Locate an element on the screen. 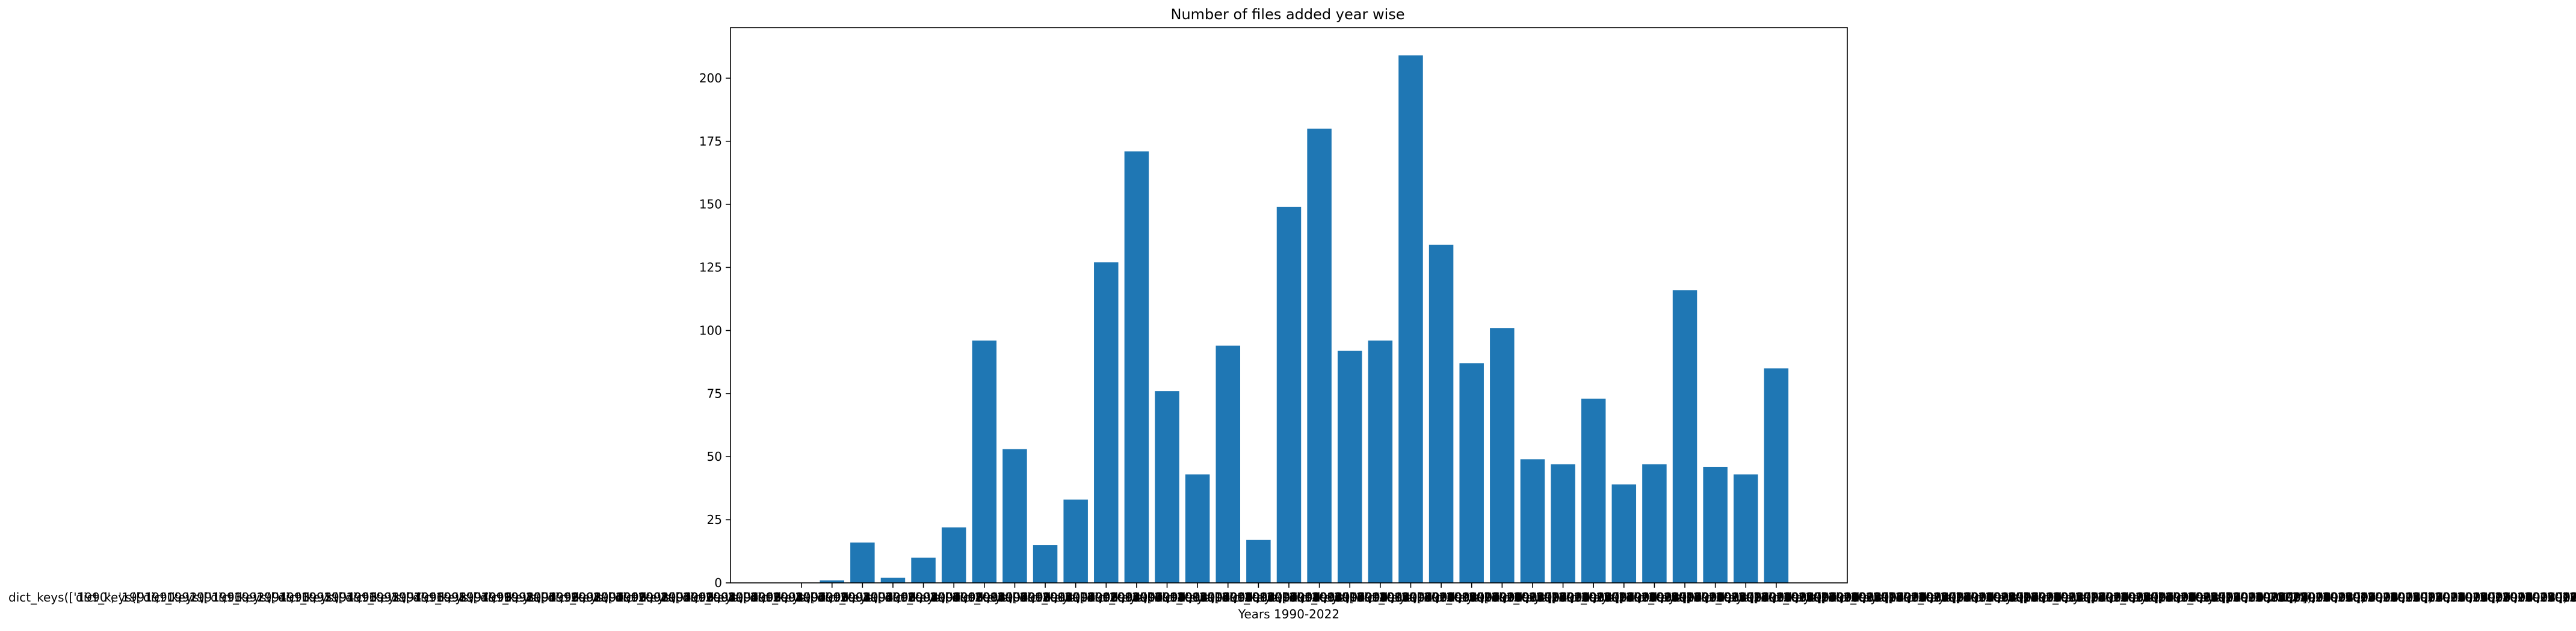  y-tick-label: 200 is located at coordinates (710, 78).